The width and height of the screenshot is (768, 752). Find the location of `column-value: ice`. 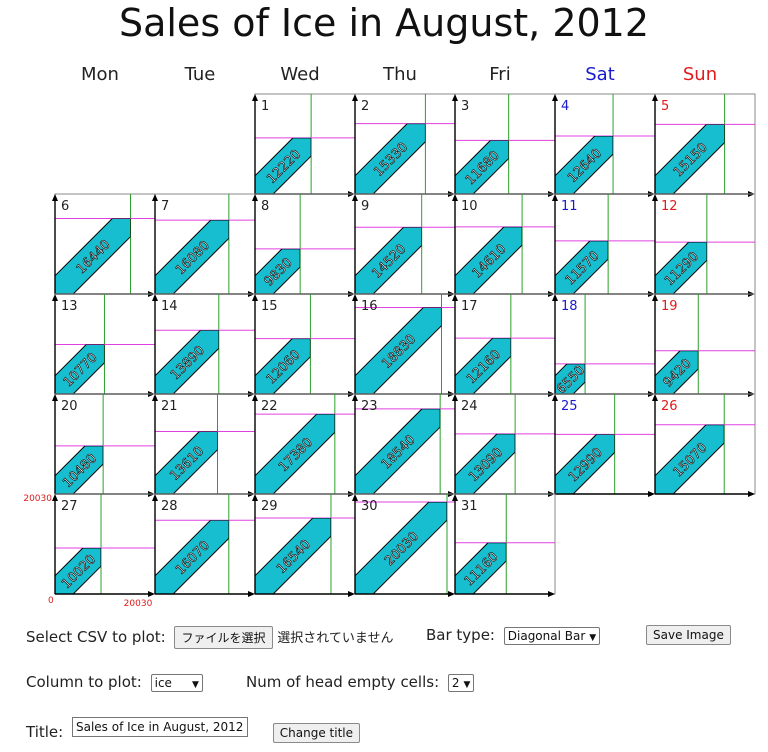

column-value: ice is located at coordinates (163, 683).